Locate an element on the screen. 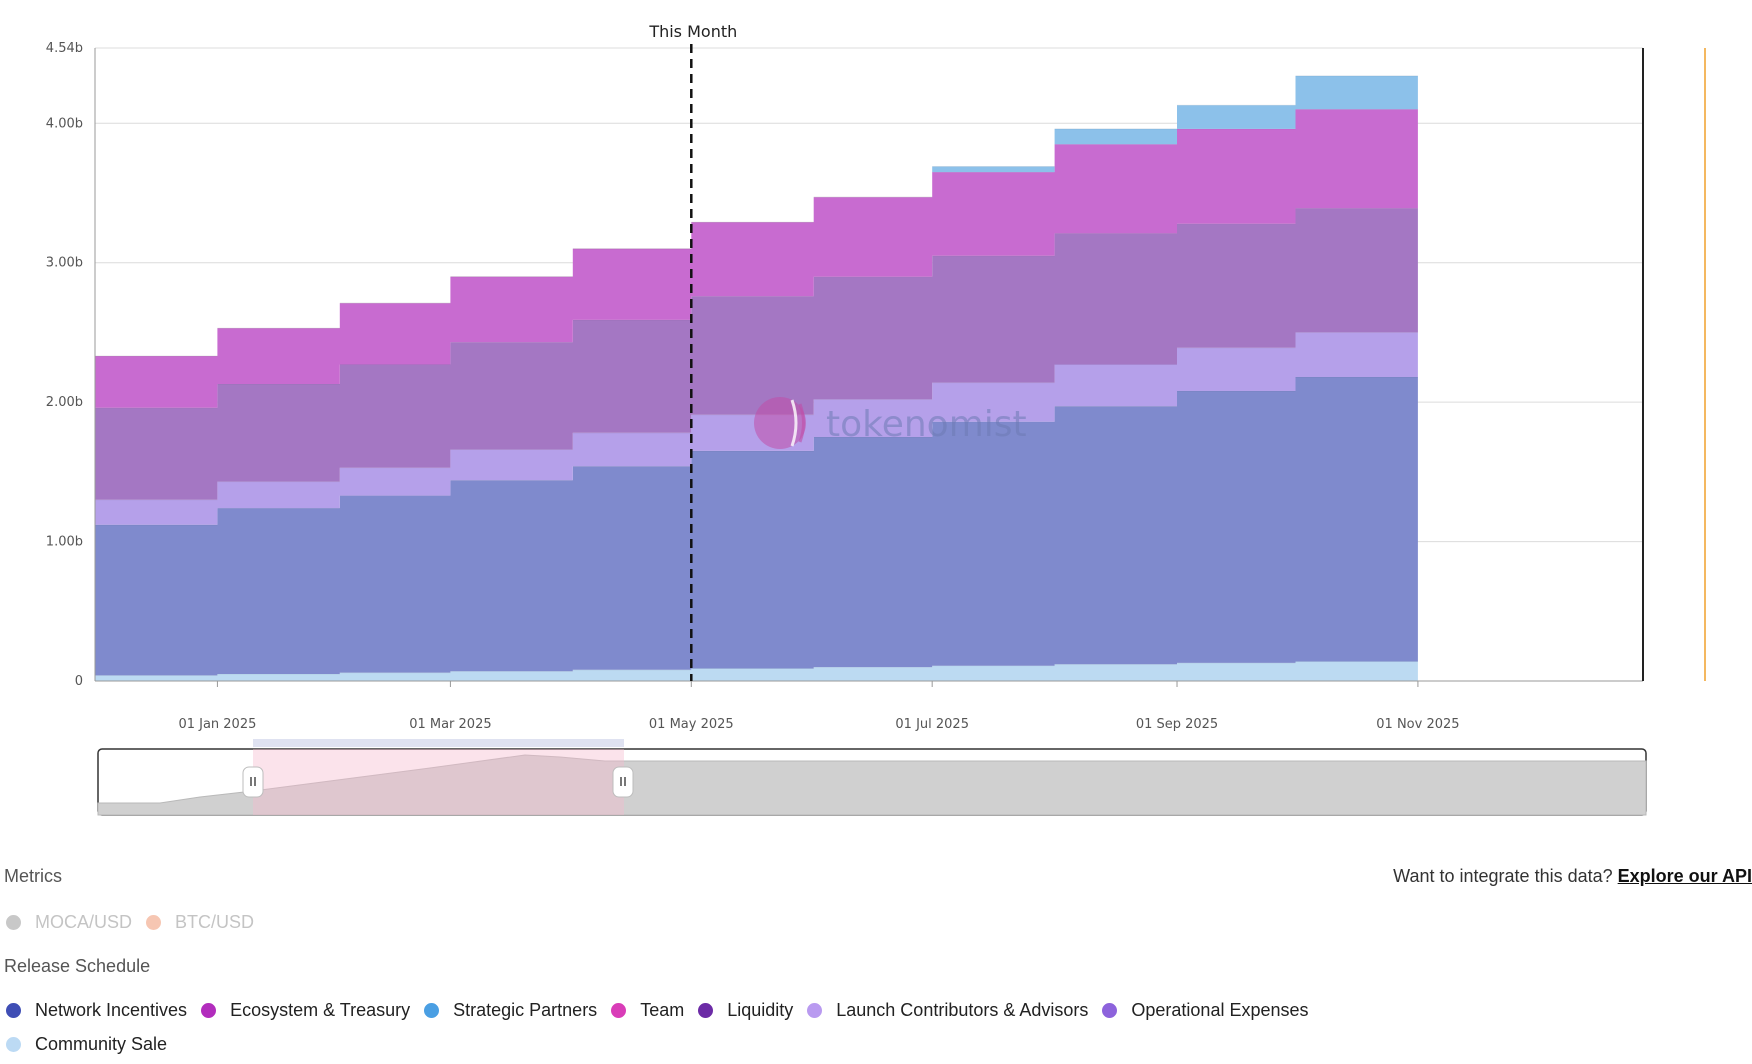 The width and height of the screenshot is (1752, 1064). legend-item-liquidity: Liquidity is located at coordinates (745, 1010).